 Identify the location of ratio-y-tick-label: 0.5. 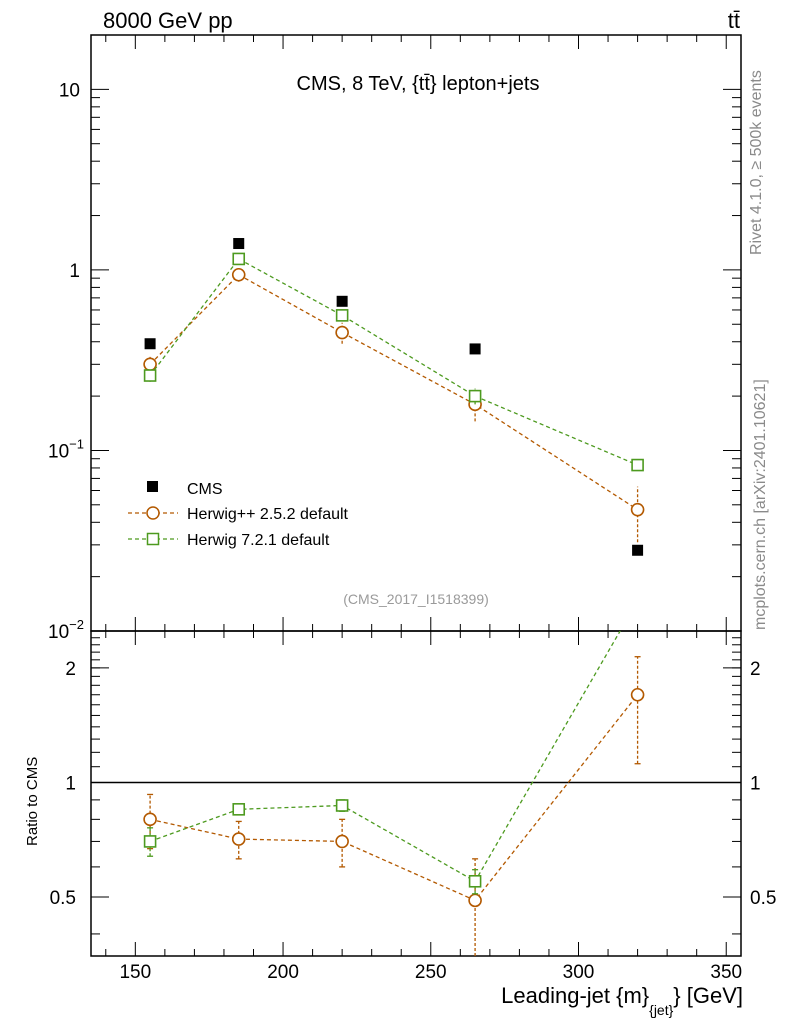
(63, 898).